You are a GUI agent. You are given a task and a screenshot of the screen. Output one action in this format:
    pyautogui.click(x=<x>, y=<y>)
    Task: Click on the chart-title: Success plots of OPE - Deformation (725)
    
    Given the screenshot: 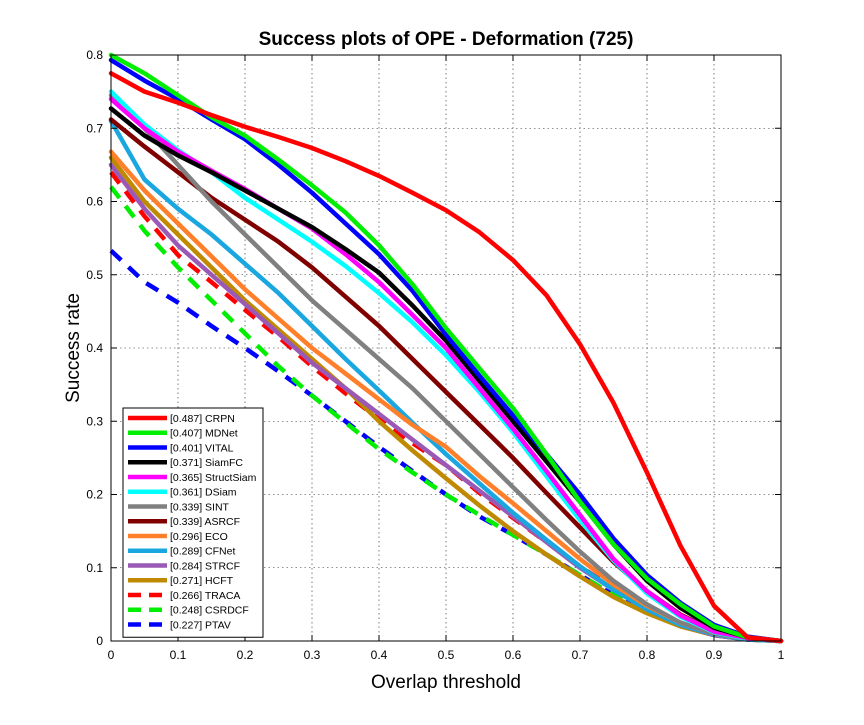 What is the action you would take?
    pyautogui.click(x=446, y=39)
    